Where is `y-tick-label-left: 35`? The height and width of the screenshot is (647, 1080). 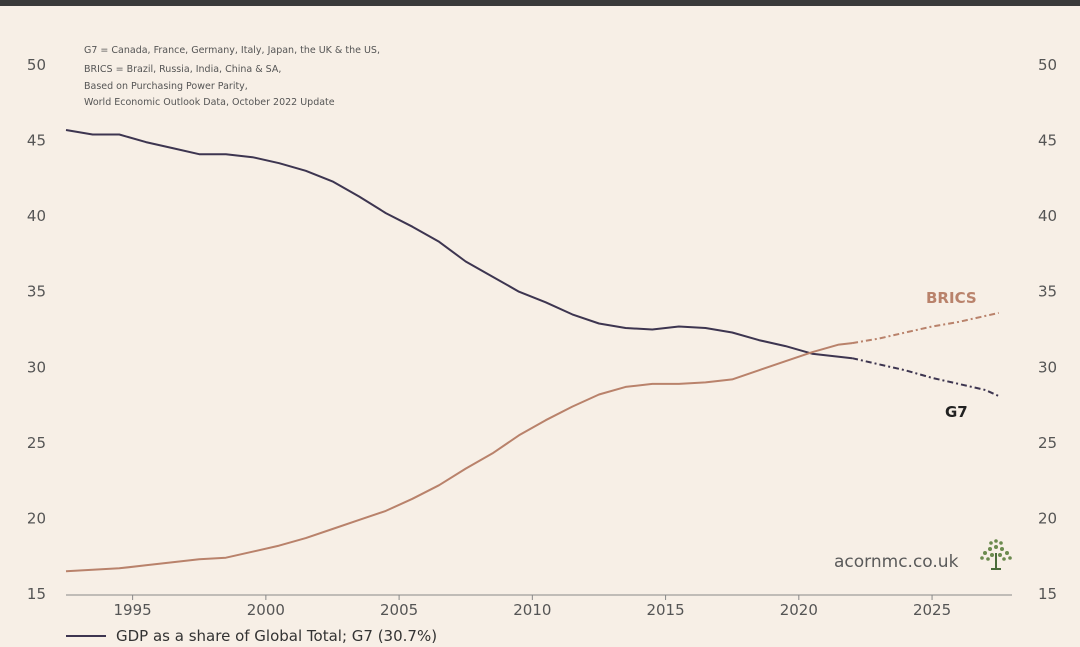
y-tick-label-left: 35 is located at coordinates (36, 292).